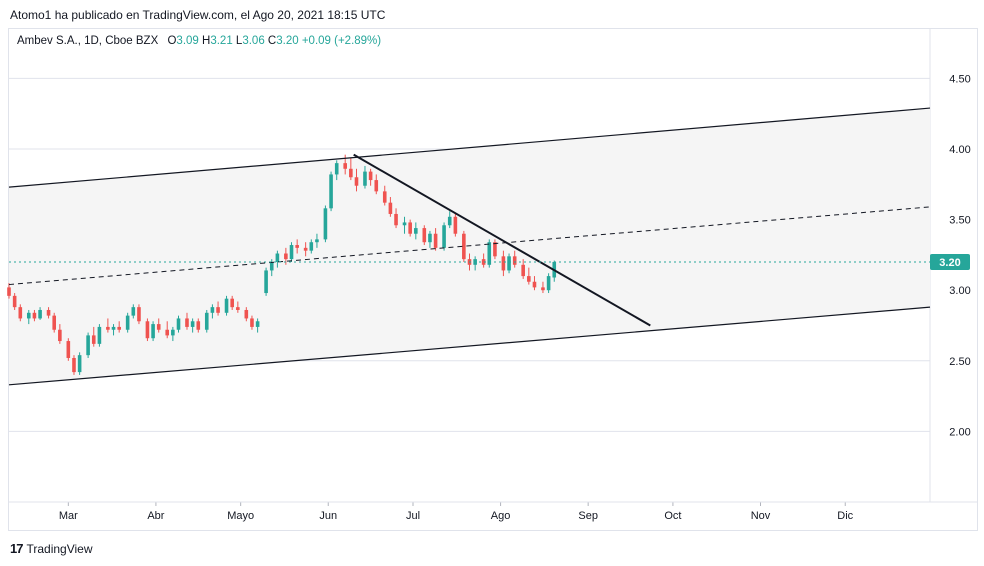  Describe the element at coordinates (502, 240) in the screenshot. I see `trend-line` at that location.